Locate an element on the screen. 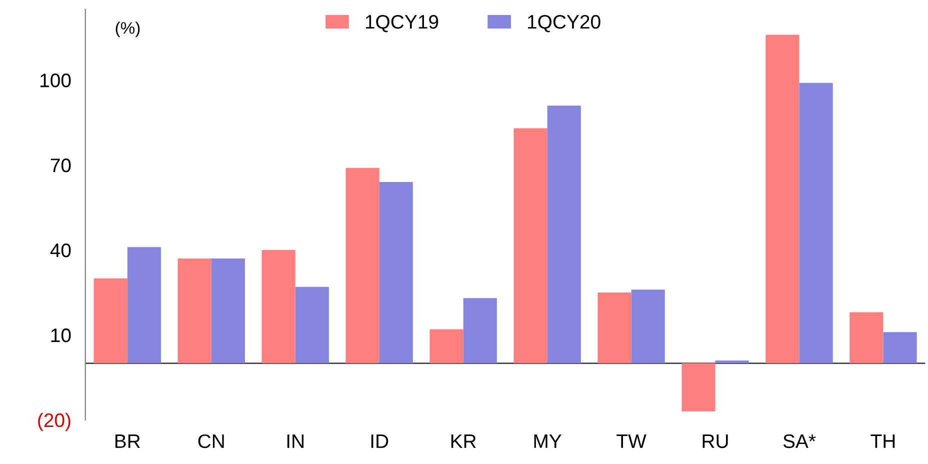 This screenshot has width=928, height=464. x-tick-label: TH is located at coordinates (882, 441).